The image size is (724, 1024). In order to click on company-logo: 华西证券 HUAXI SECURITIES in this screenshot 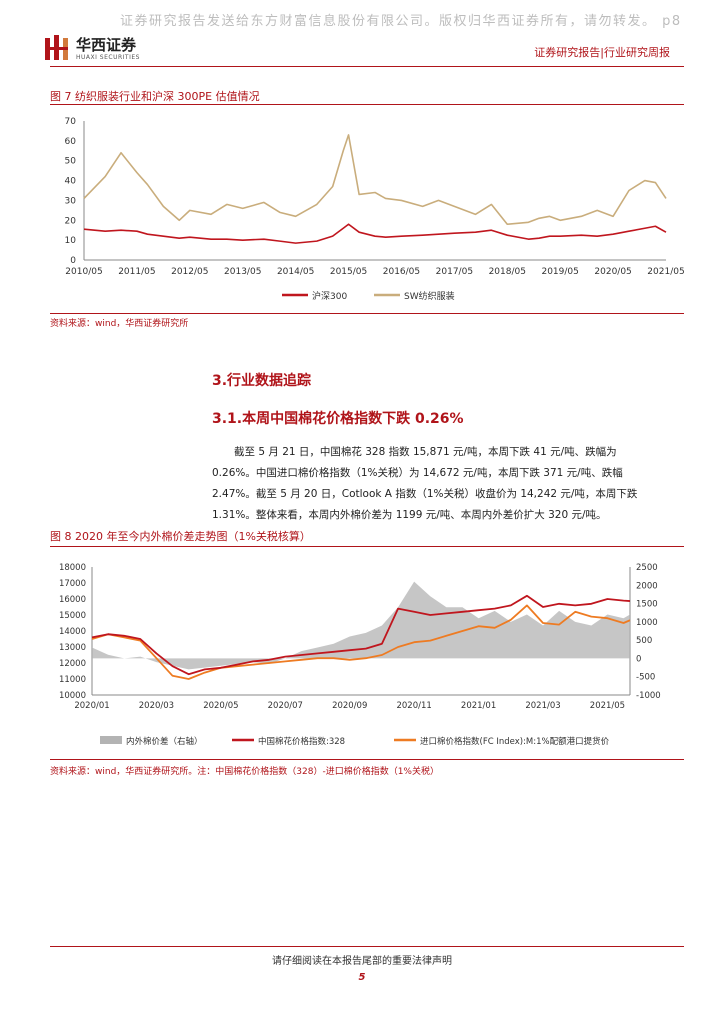, I will do `click(109, 49)`.